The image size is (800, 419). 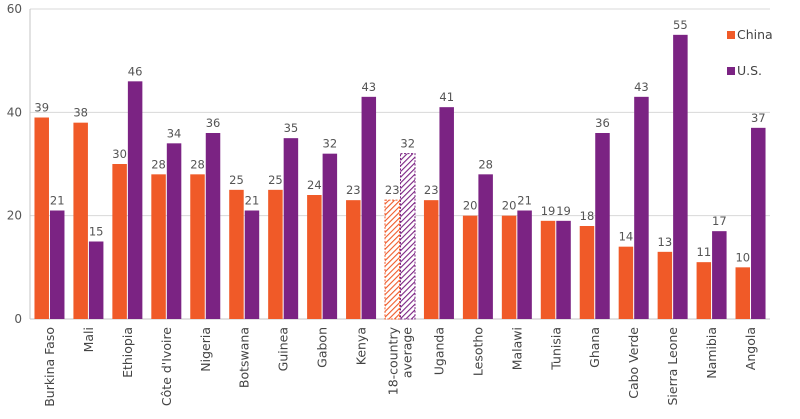 I want to click on category-label-malawi: Malawi, so click(x=516, y=348).